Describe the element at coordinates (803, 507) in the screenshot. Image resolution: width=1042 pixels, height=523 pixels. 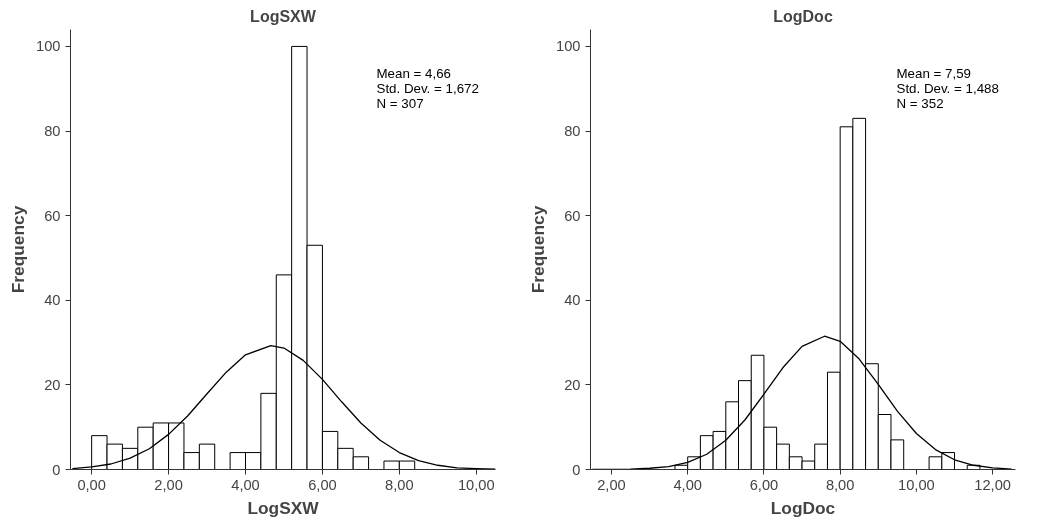
I see `x-axis-title: LogDoc` at that location.